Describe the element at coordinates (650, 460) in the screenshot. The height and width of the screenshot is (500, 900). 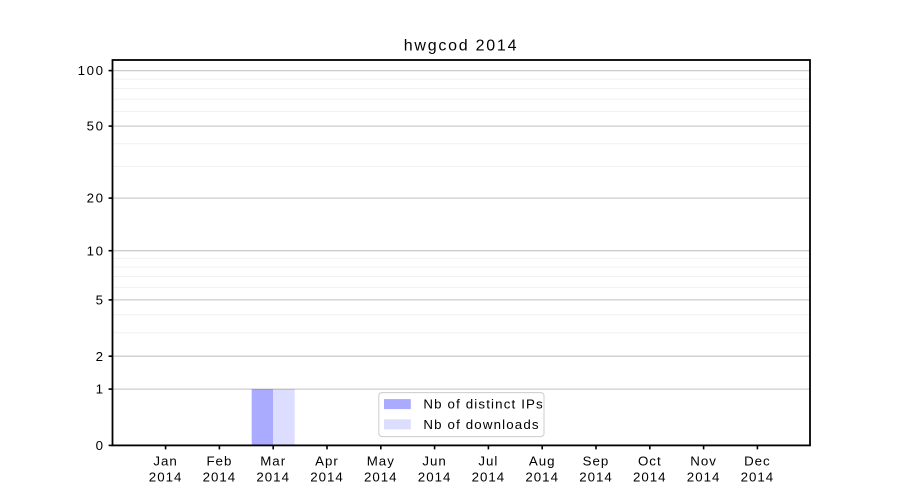
I see `svg-text: Oct` at that location.